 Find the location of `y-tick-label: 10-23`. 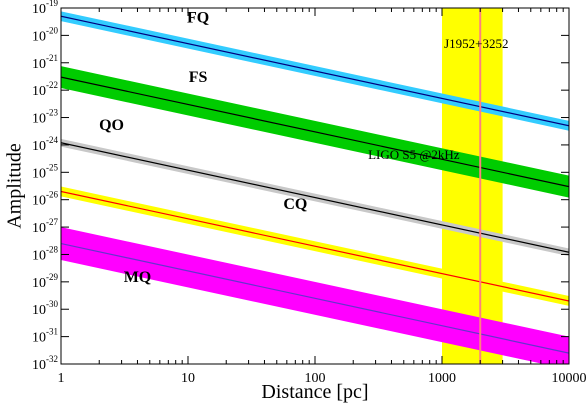

y-tick-label: 10-23 is located at coordinates (45, 117).